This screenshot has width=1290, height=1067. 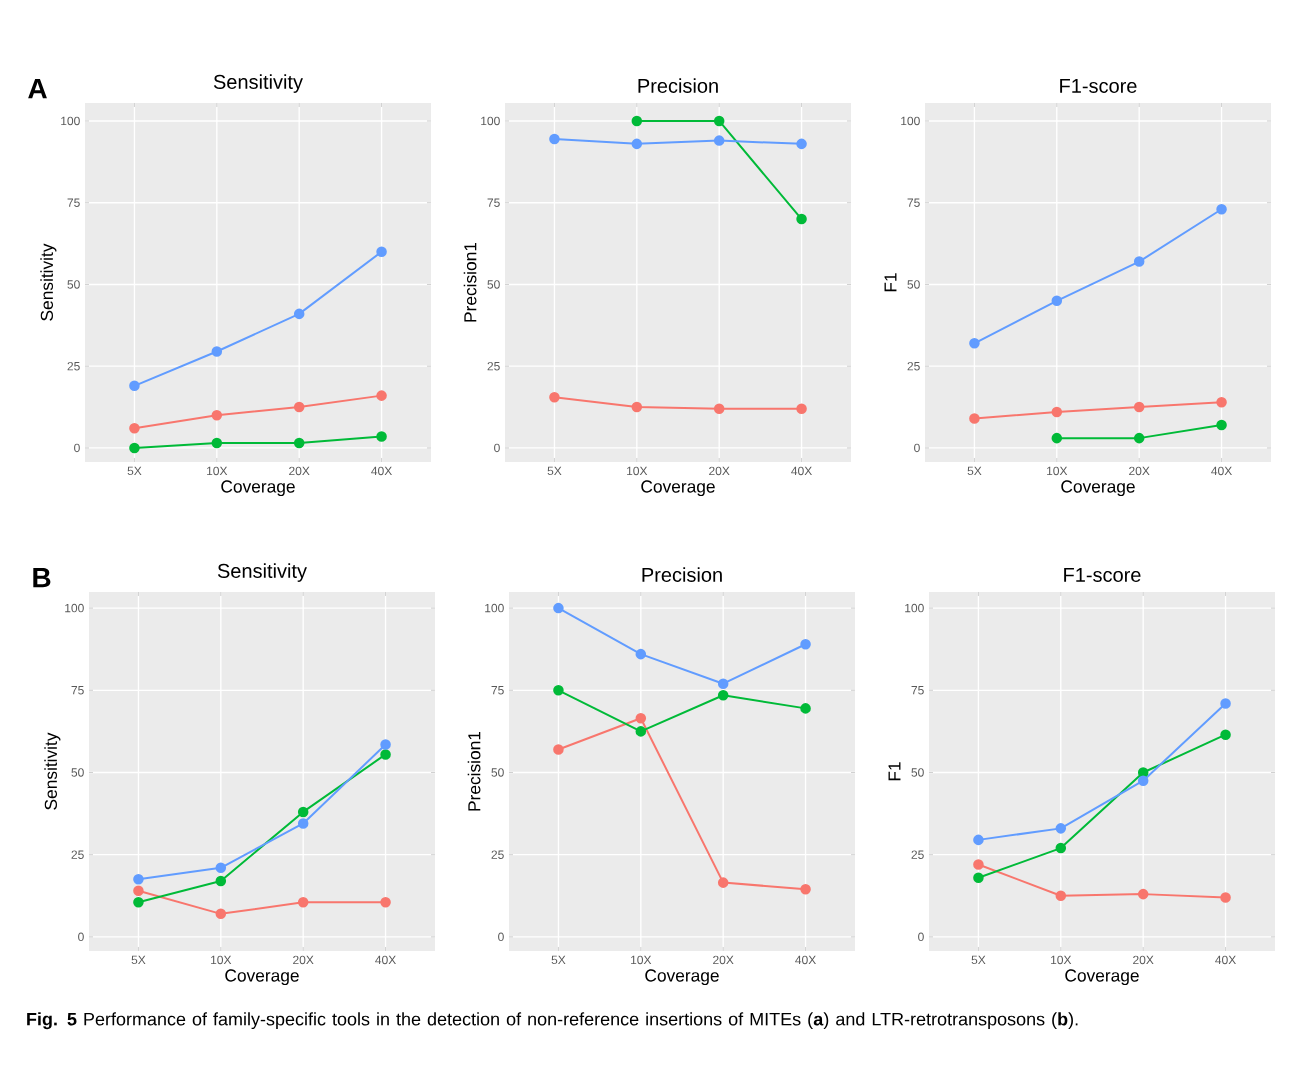 I want to click on chart-title: Precision, so click(x=678, y=85).